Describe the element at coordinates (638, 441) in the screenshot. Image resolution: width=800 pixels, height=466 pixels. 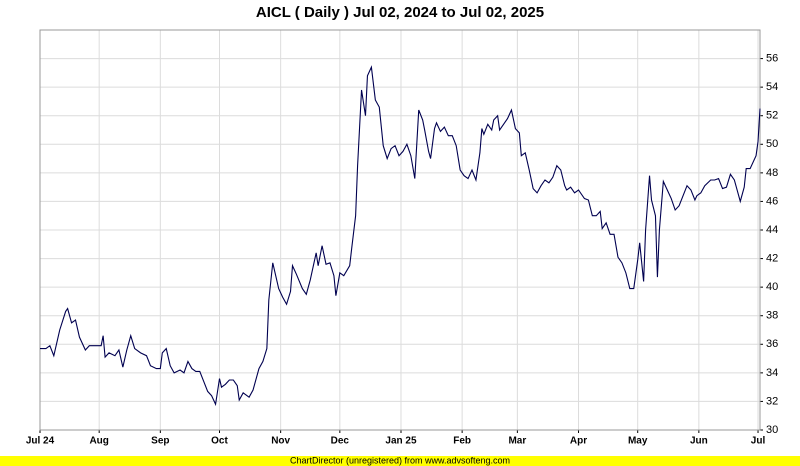
I see `x-tick-label: May` at that location.